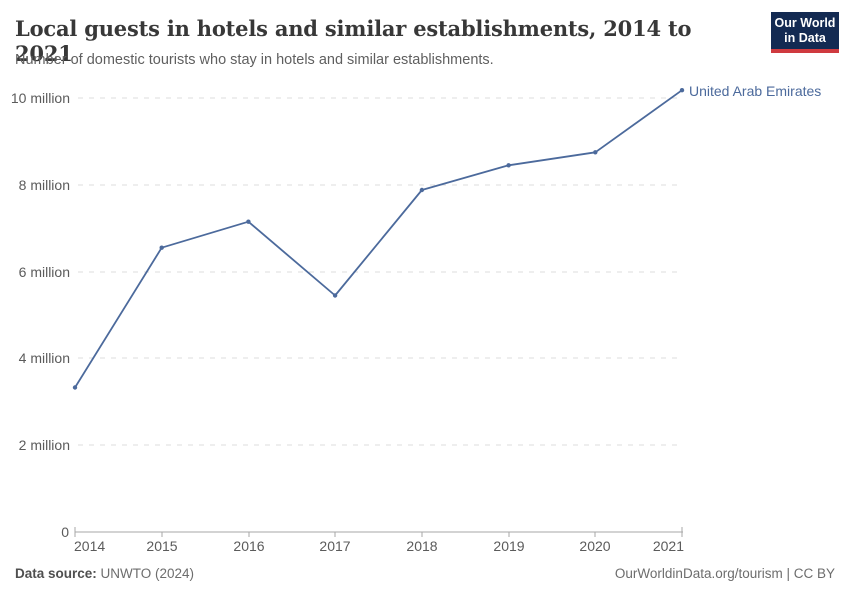 The height and width of the screenshot is (600, 850). I want to click on x-axis, so click(378, 532).